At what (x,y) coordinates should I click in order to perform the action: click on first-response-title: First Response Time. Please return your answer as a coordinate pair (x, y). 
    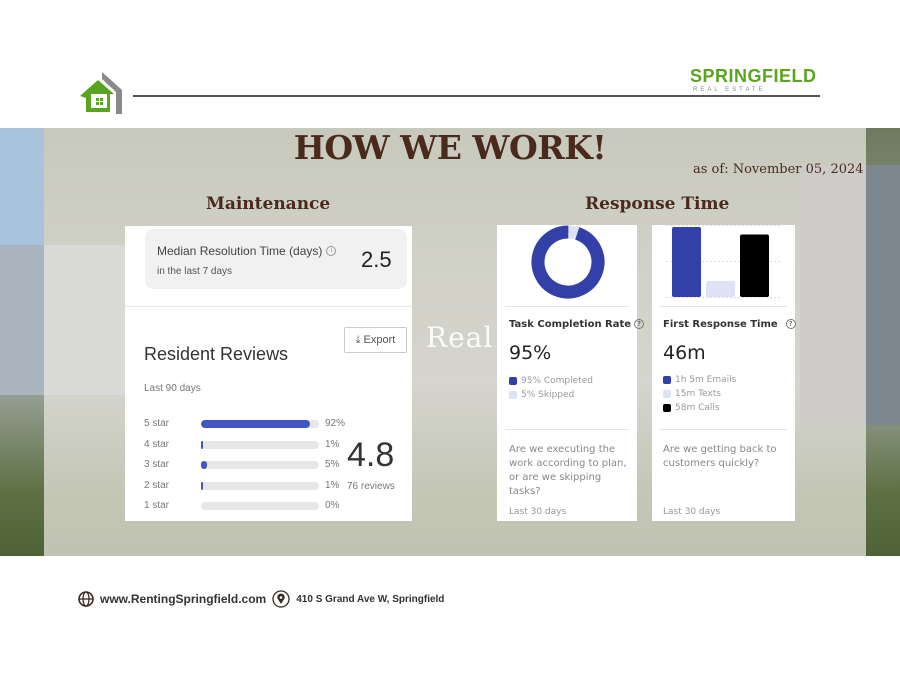
    Looking at the image, I should click on (720, 324).